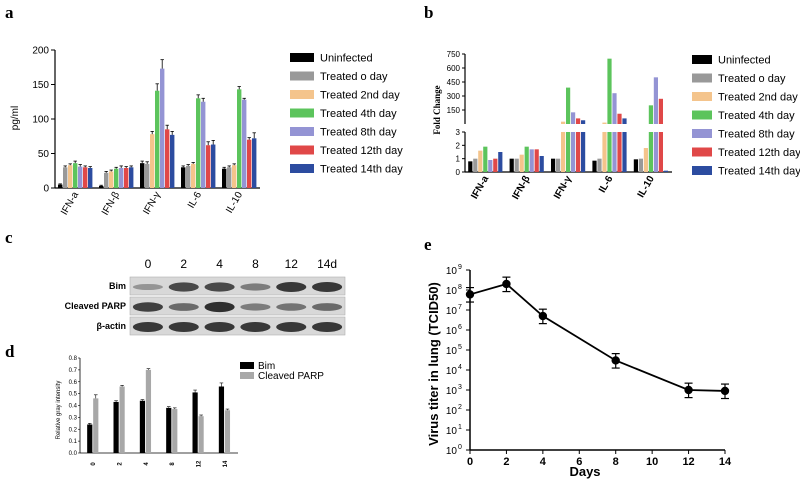  Describe the element at coordinates (46, 189) in the screenshot. I see `panel-a-ytick-label: 0` at that location.